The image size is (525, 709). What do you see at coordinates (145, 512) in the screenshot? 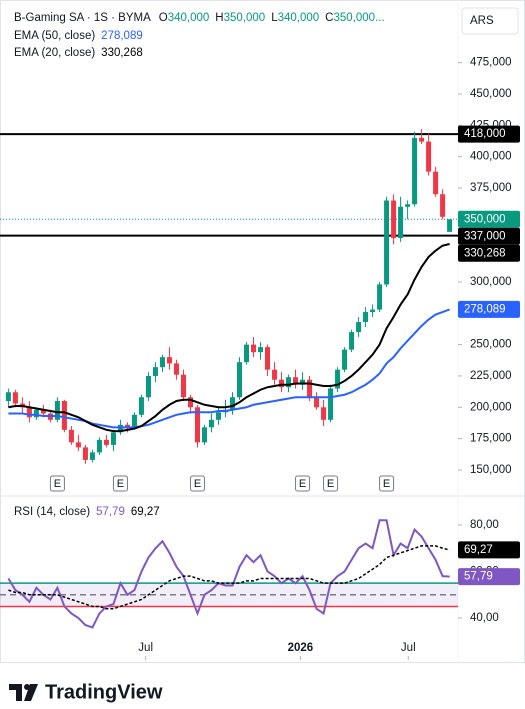
I see `rsi-legend-value: 69,27` at bounding box center [145, 512].